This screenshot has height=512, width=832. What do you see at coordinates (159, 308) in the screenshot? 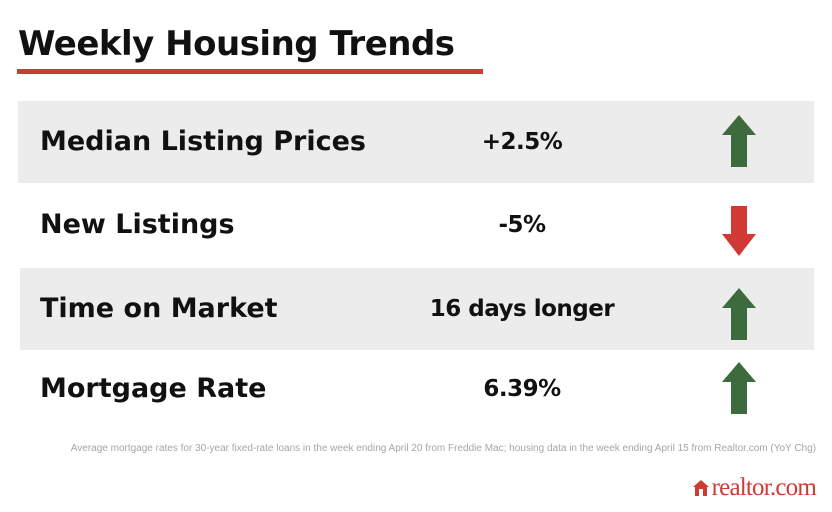
I see `trend-label: Time on Market` at bounding box center [159, 308].